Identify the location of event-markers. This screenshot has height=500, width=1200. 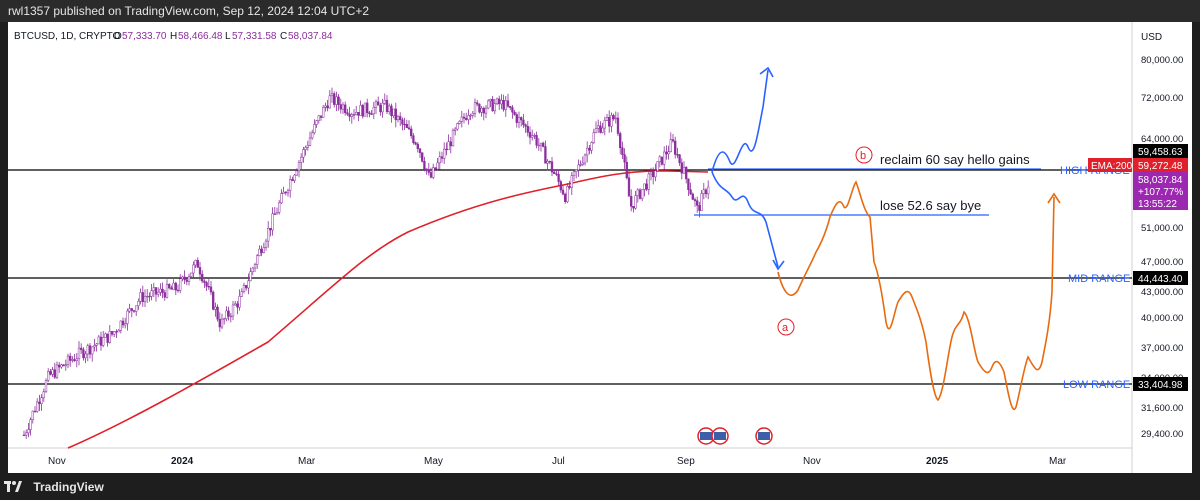
(735, 436).